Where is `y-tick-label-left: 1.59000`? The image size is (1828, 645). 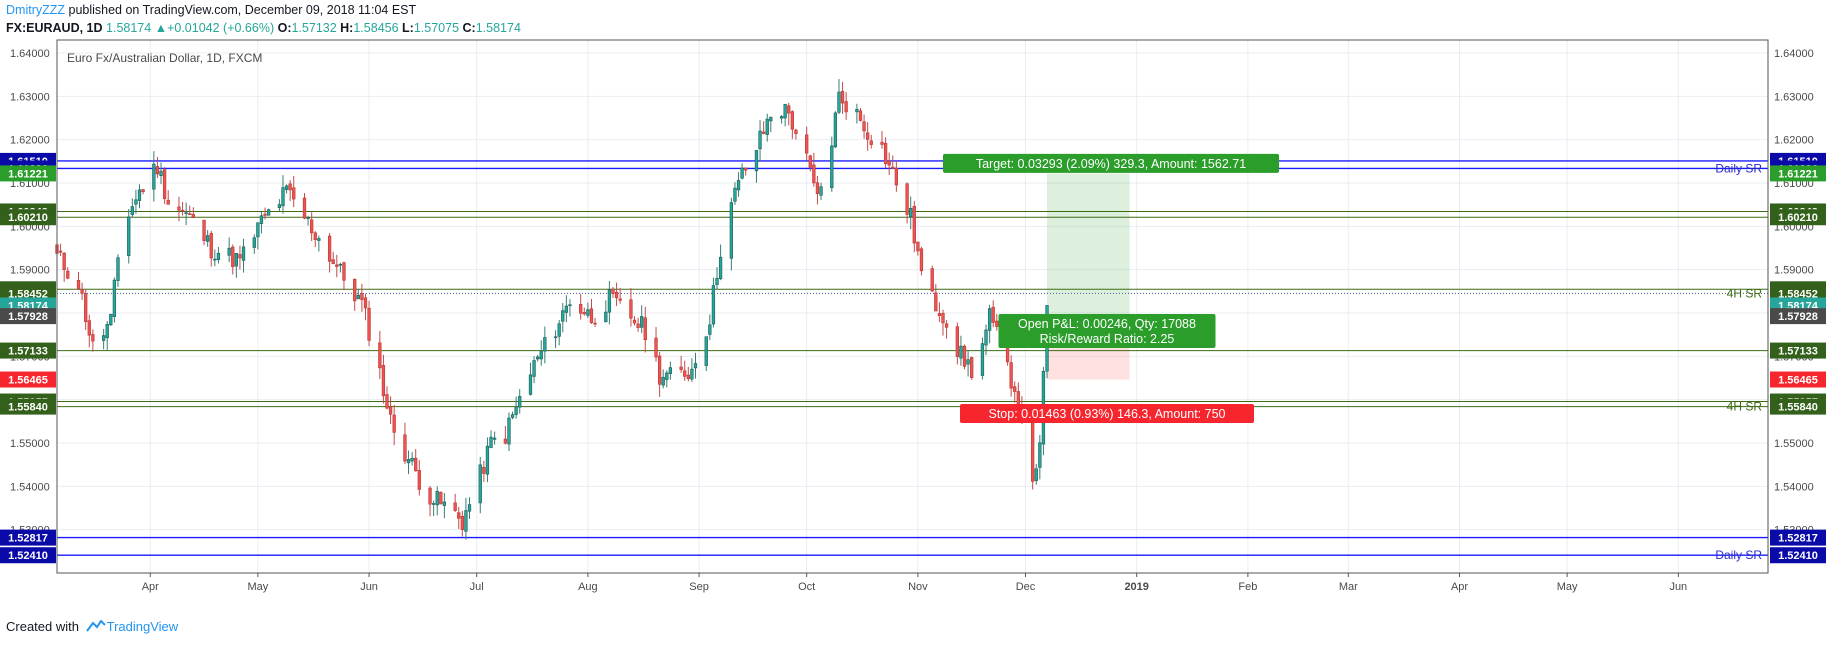
y-tick-label-left: 1.59000 is located at coordinates (30, 271).